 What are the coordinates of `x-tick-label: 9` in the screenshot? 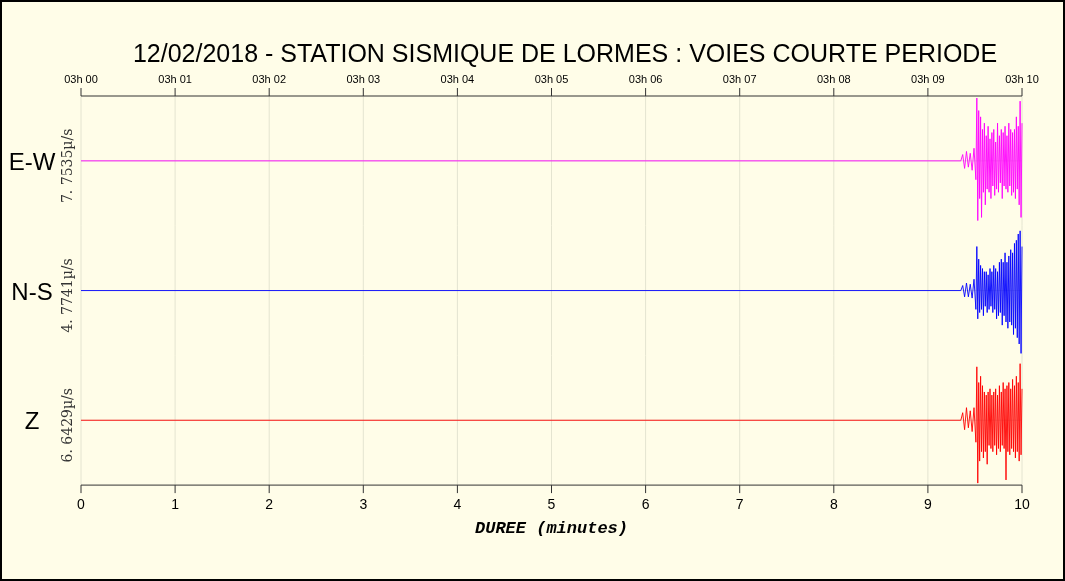 It's located at (928, 504).